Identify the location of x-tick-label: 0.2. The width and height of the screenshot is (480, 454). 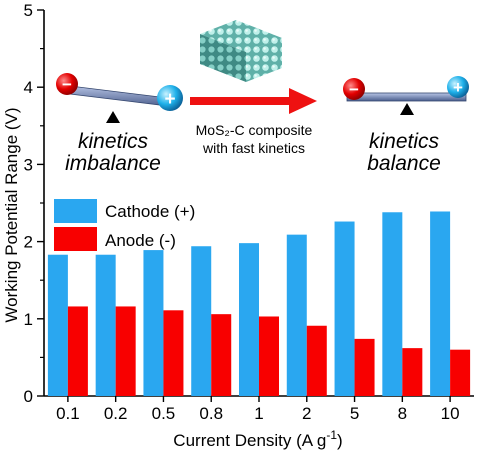
(116, 413).